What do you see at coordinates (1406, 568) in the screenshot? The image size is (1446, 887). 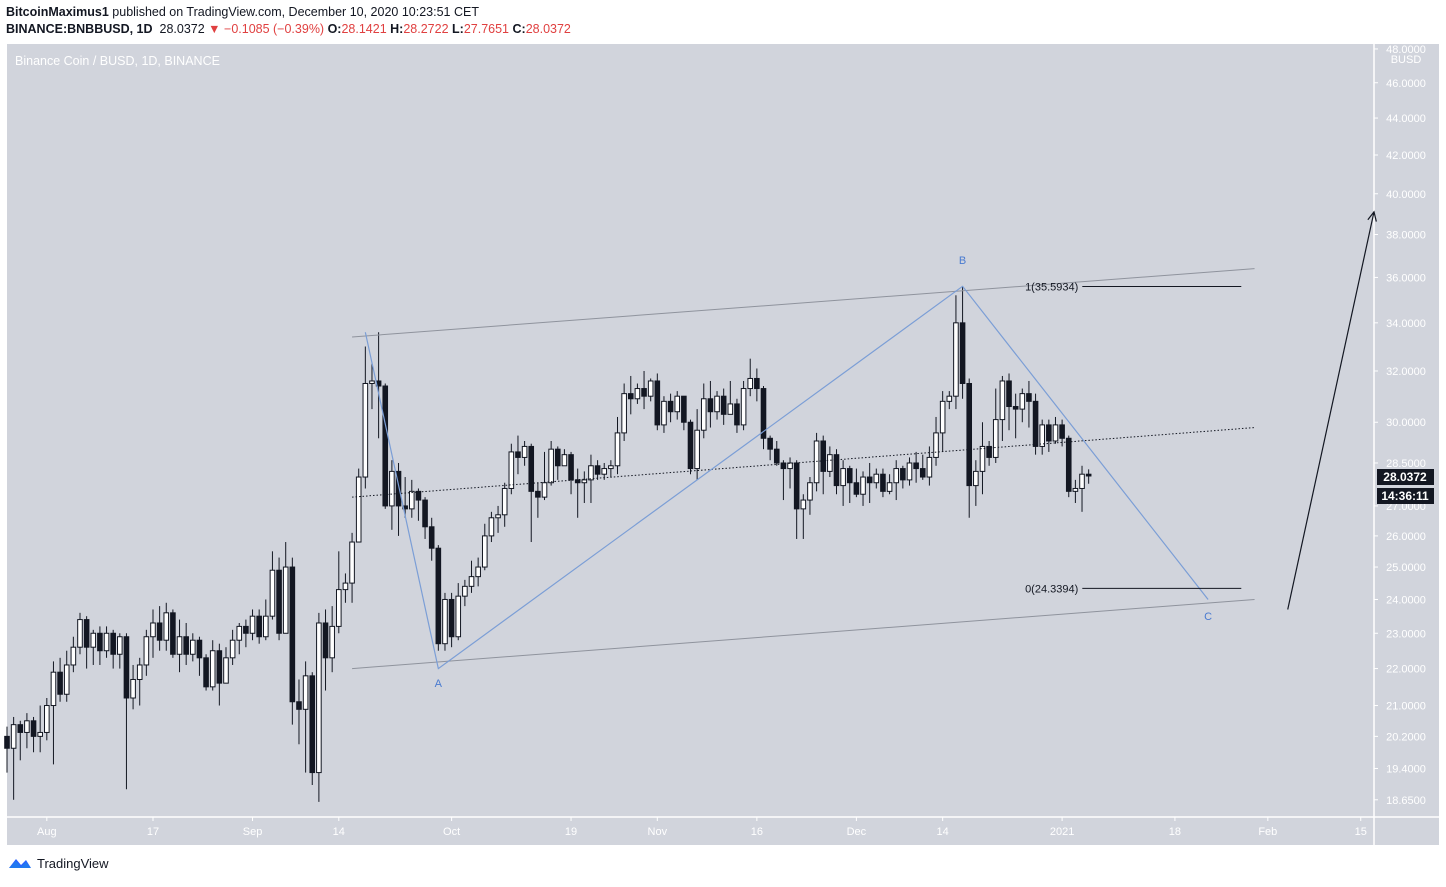 I see `y-tick-label: 25.0000` at bounding box center [1406, 568].